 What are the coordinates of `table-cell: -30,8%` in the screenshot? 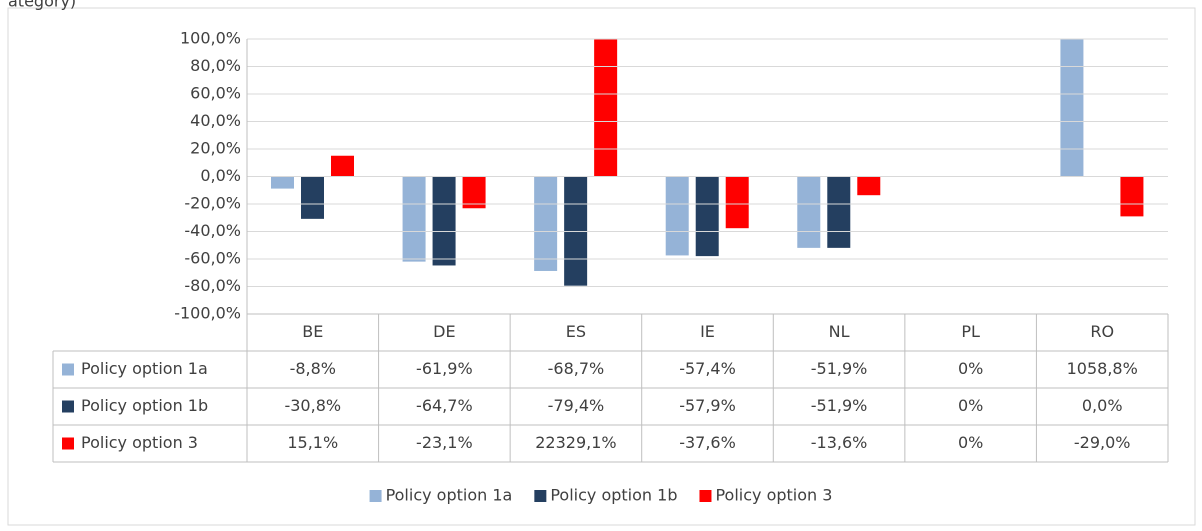 It's located at (312, 405).